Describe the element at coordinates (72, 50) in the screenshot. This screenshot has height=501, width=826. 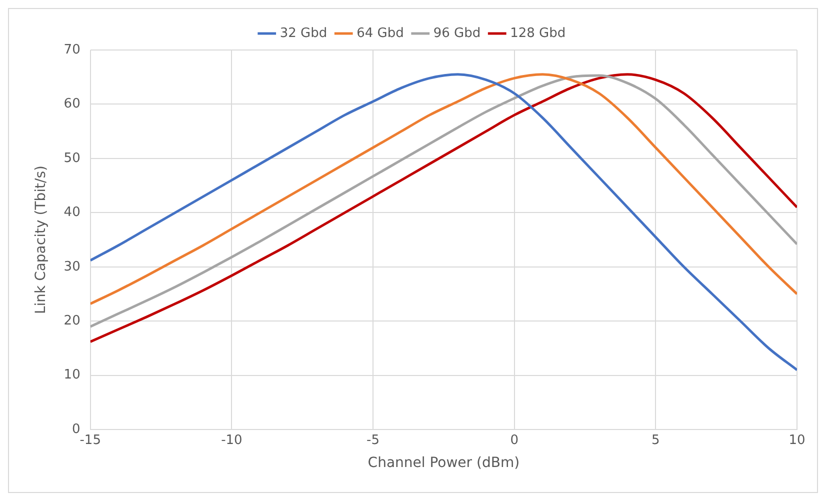
I see `y-tick-label: 70` at that location.